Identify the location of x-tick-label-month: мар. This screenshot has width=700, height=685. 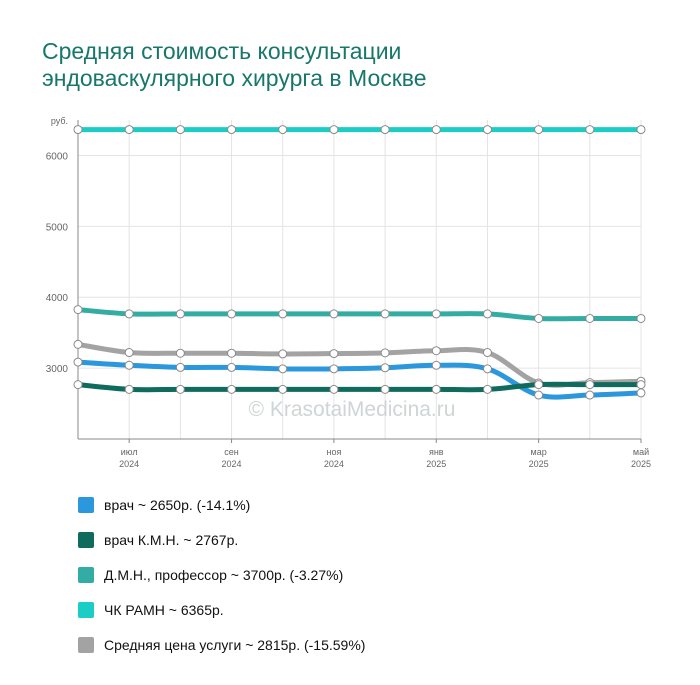
(539, 452).